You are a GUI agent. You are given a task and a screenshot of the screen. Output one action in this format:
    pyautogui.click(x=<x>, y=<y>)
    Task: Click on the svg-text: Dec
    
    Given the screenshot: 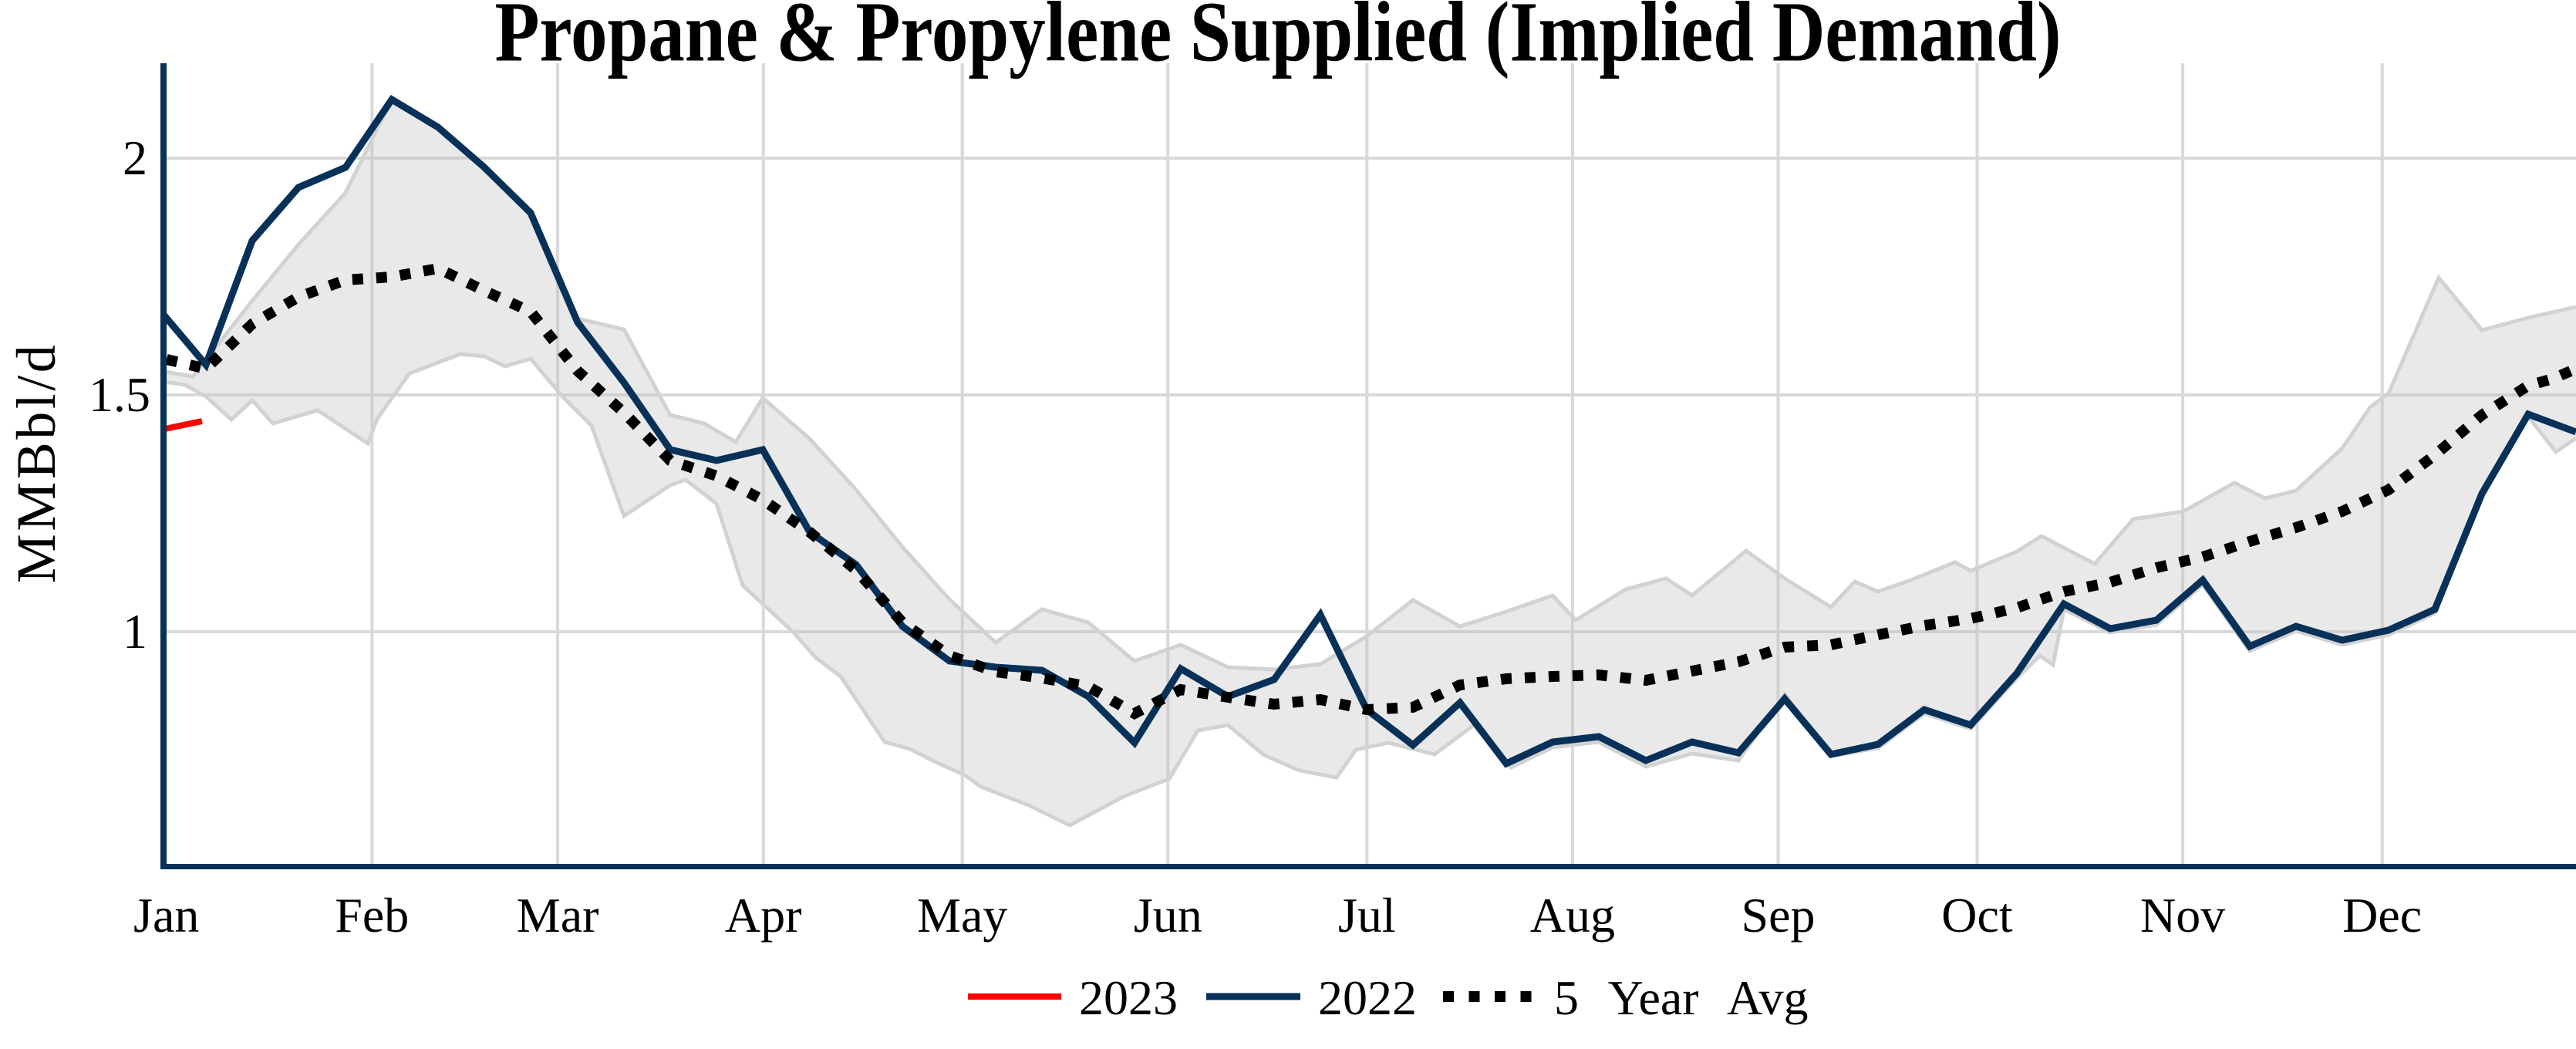 What is the action you would take?
    pyautogui.click(x=2382, y=915)
    